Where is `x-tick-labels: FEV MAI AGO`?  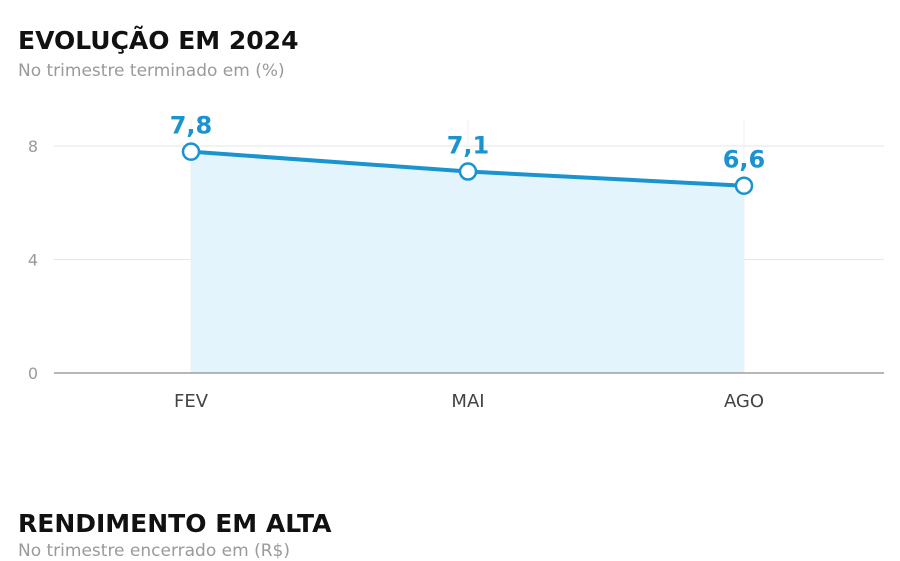 x-tick-labels: FEV MAI AGO is located at coordinates (469, 401).